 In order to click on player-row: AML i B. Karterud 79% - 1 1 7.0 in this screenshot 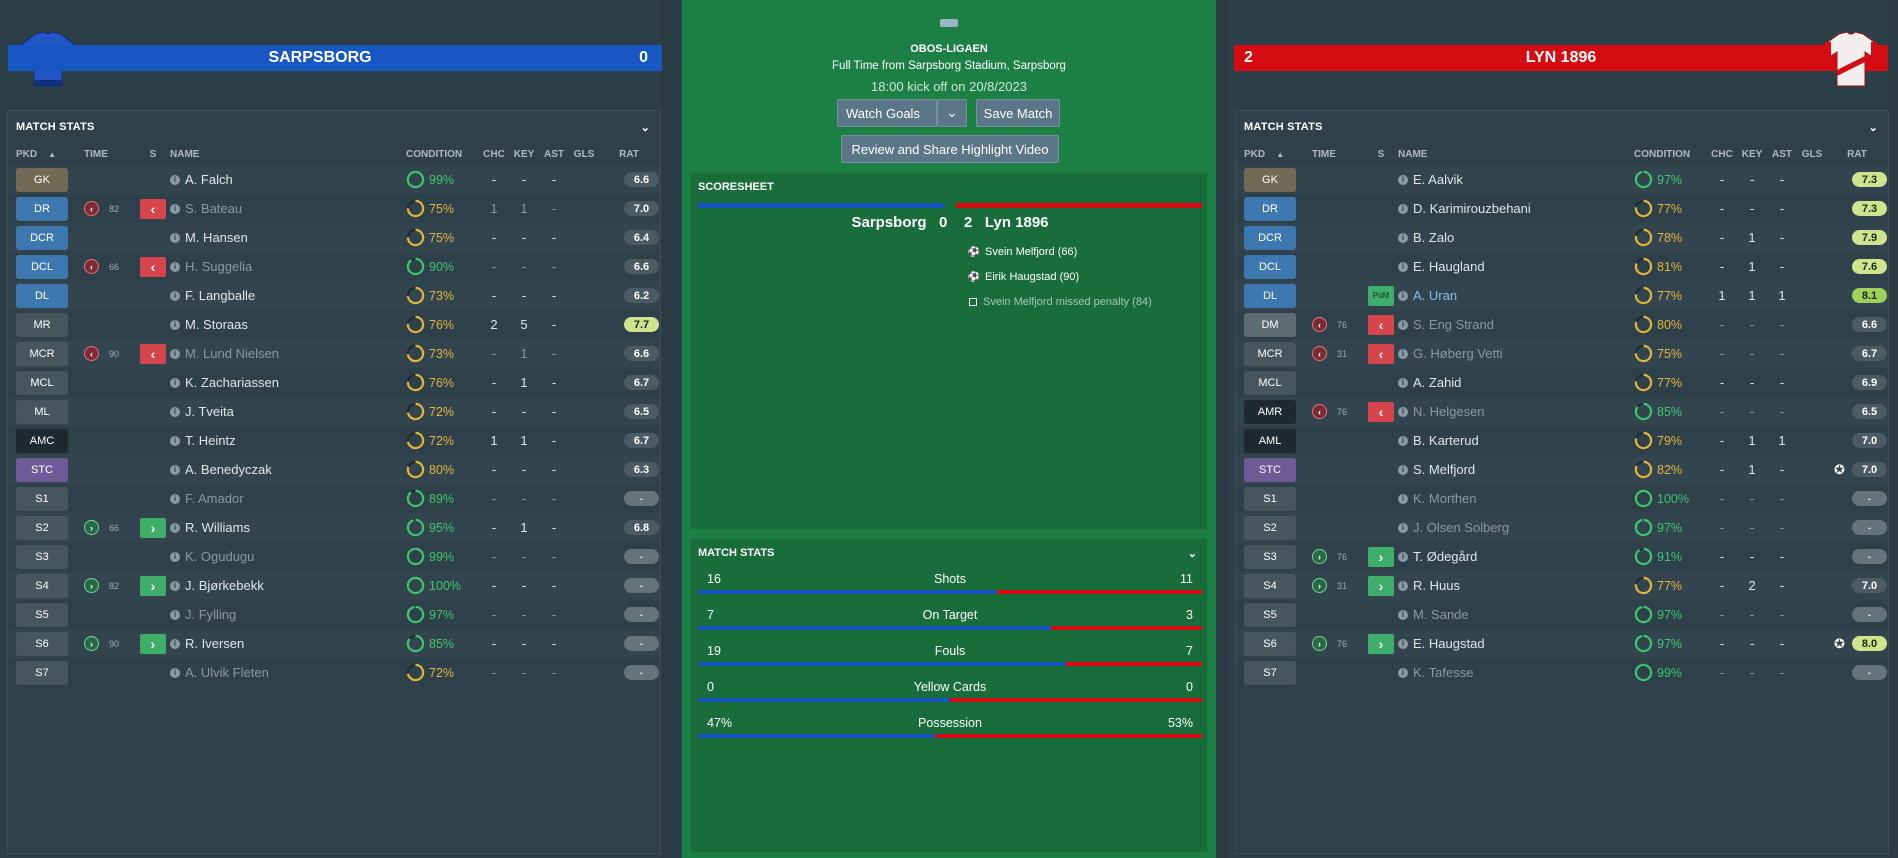, I will do `click(1562, 440)`.